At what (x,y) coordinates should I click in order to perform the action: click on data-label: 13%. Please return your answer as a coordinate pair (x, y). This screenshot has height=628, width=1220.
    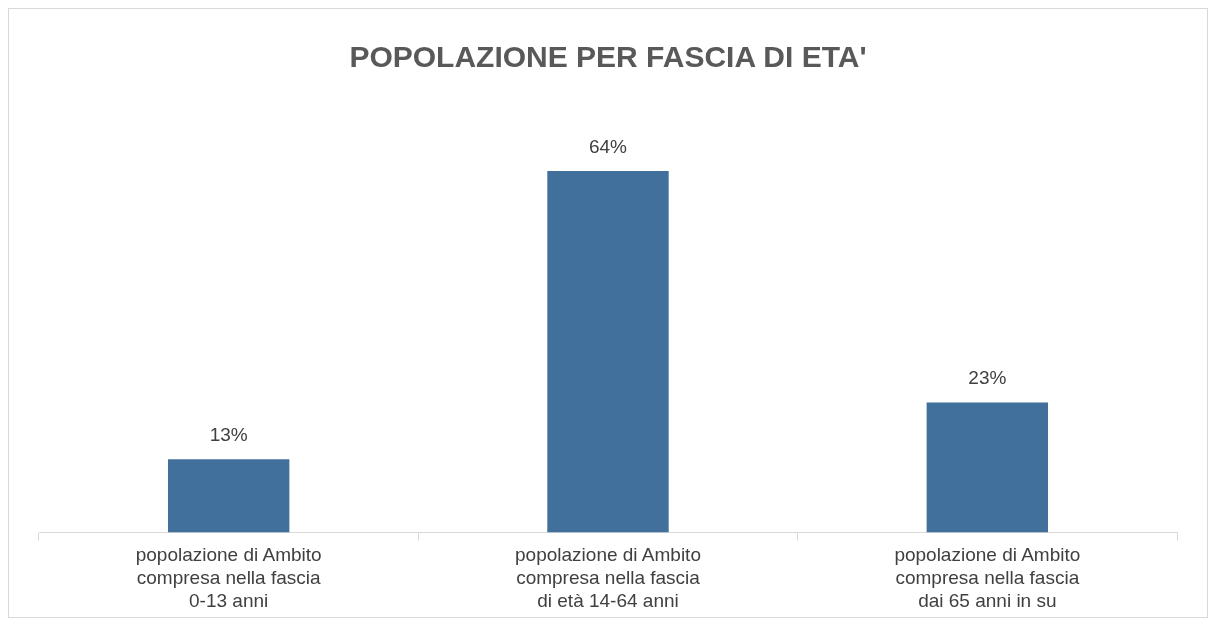
    Looking at the image, I should click on (228, 434).